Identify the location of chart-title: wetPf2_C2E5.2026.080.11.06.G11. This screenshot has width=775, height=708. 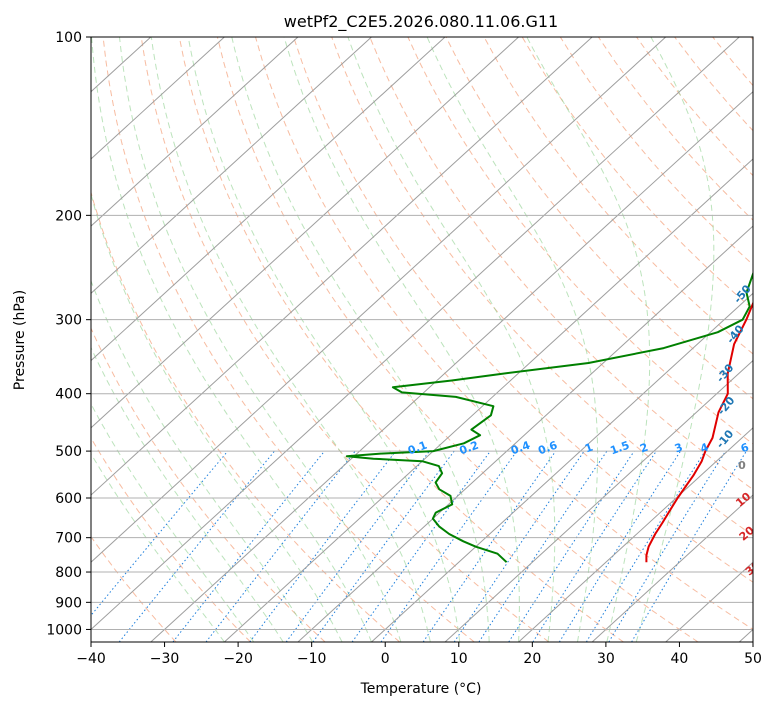
(421, 22).